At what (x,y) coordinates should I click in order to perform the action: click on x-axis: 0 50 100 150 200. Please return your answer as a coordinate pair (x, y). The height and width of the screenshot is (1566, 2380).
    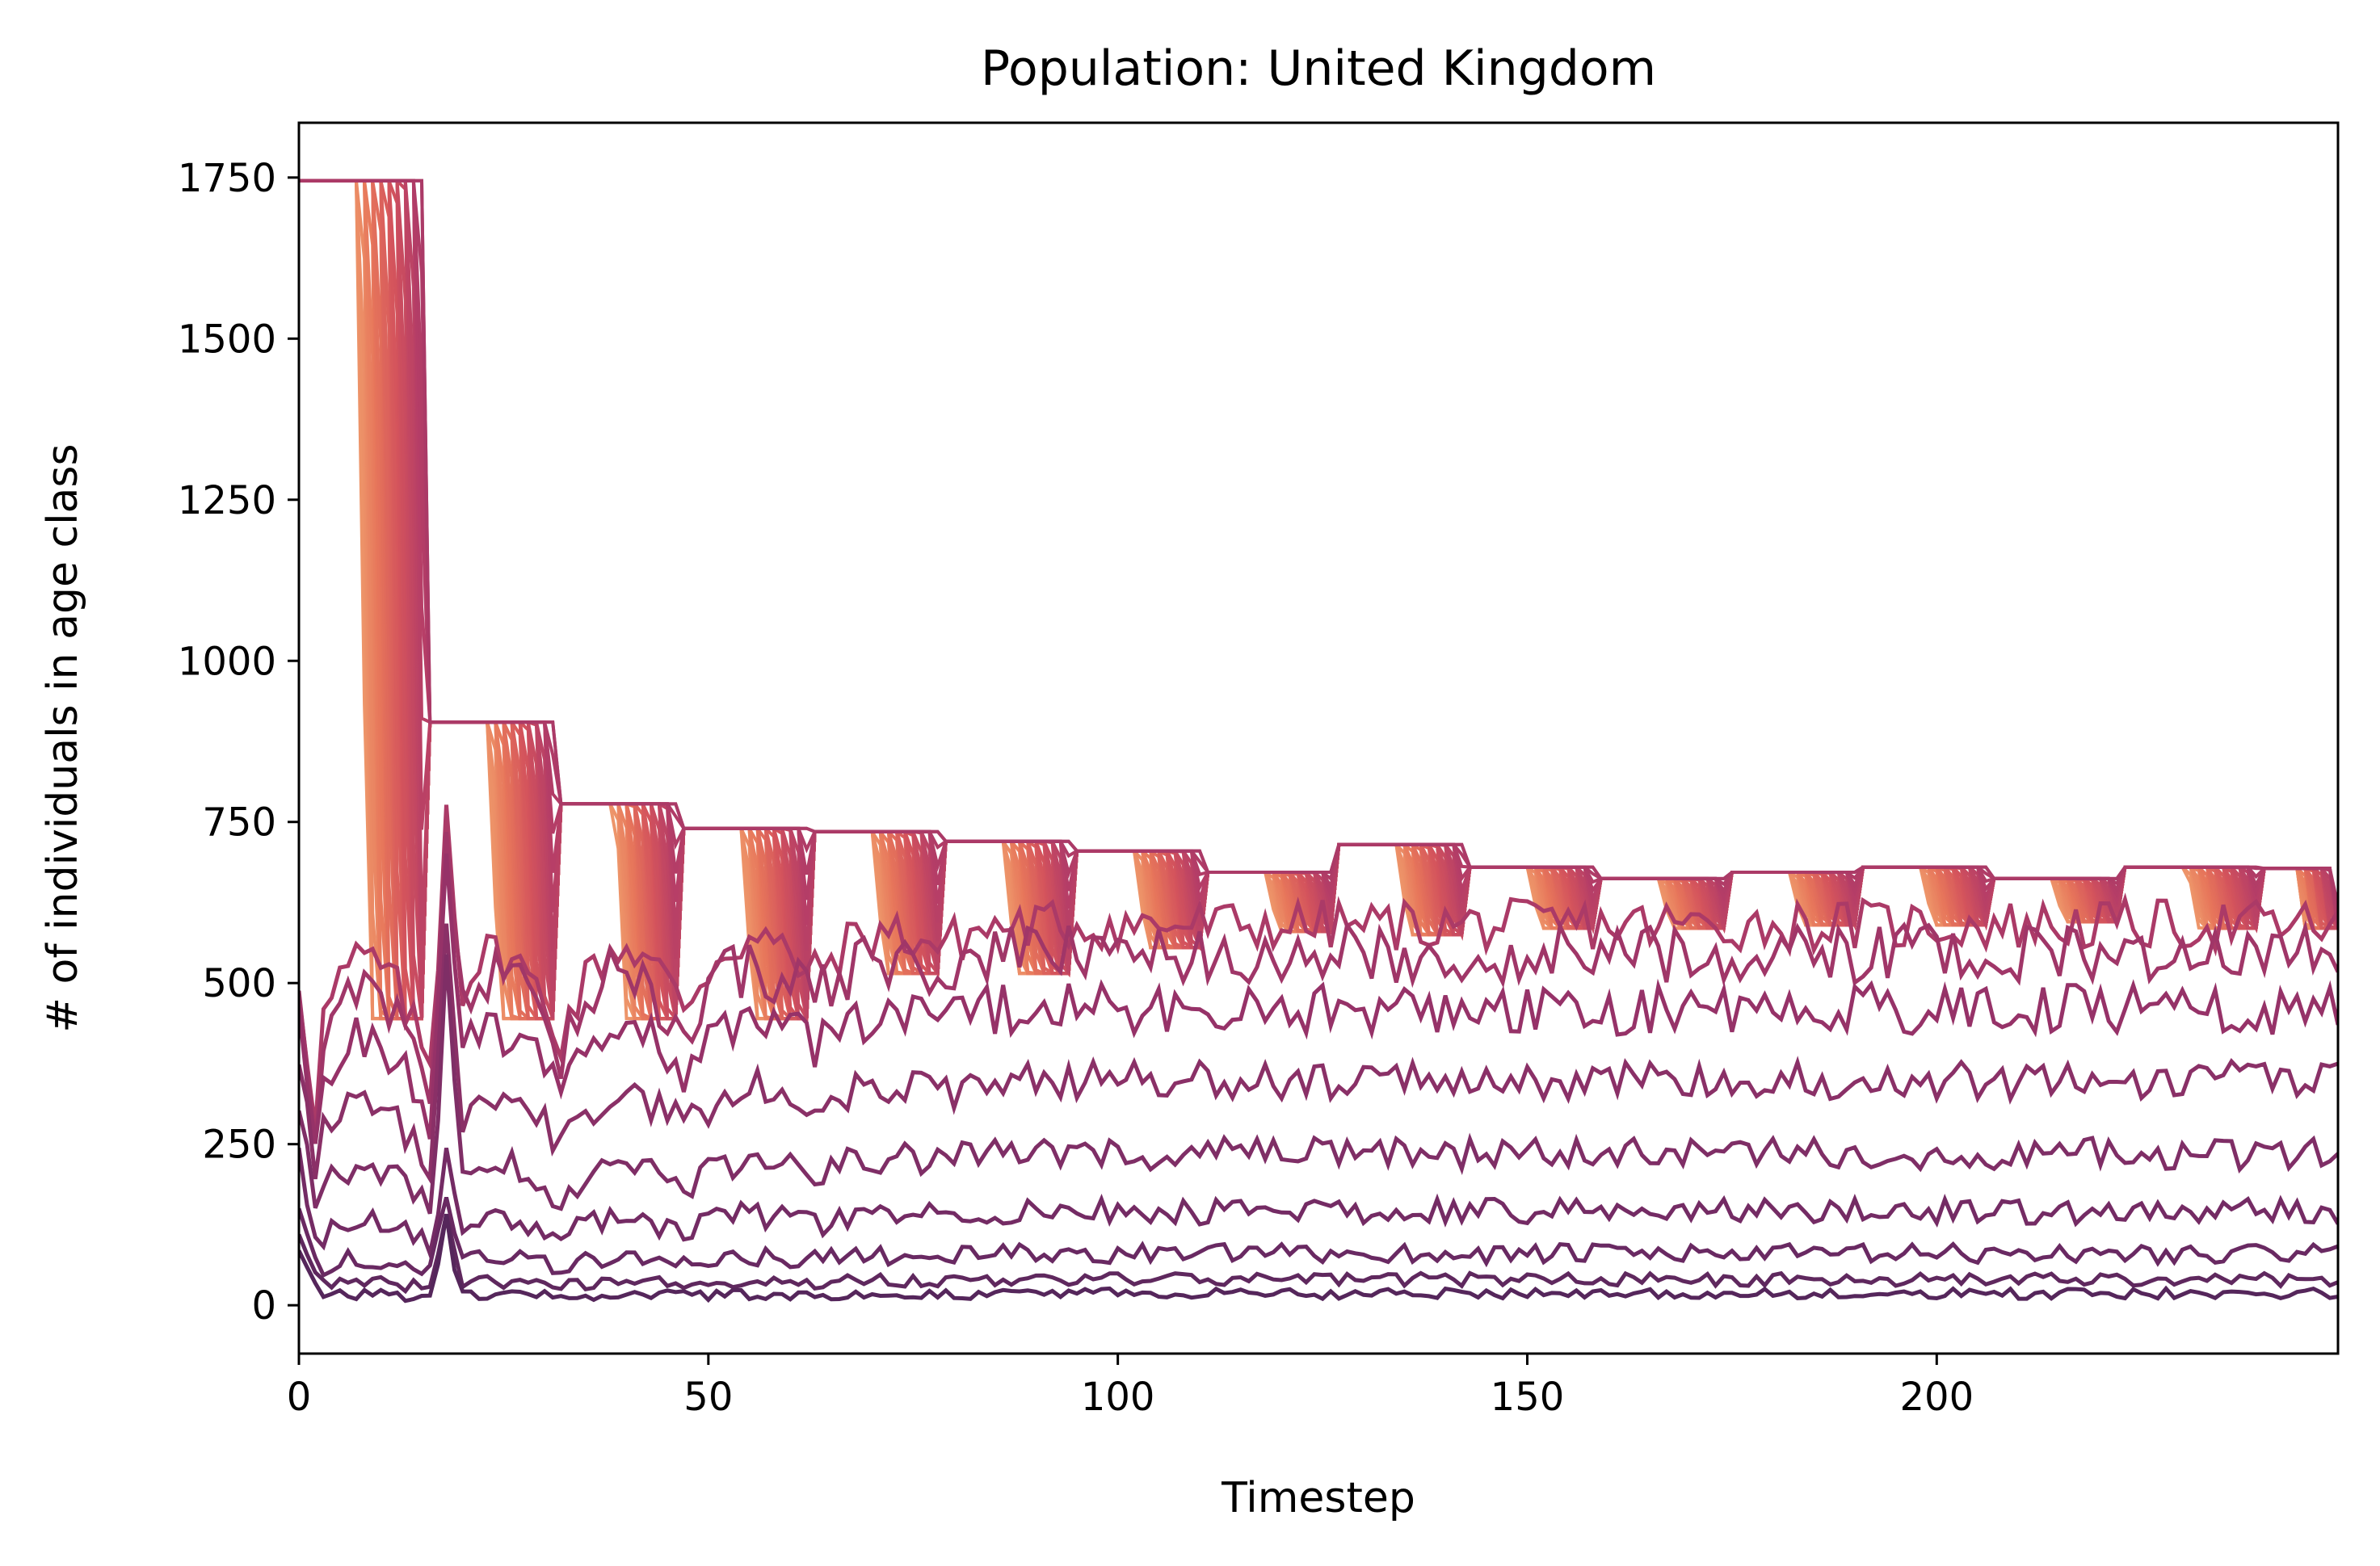
    Looking at the image, I should click on (1131, 1387).